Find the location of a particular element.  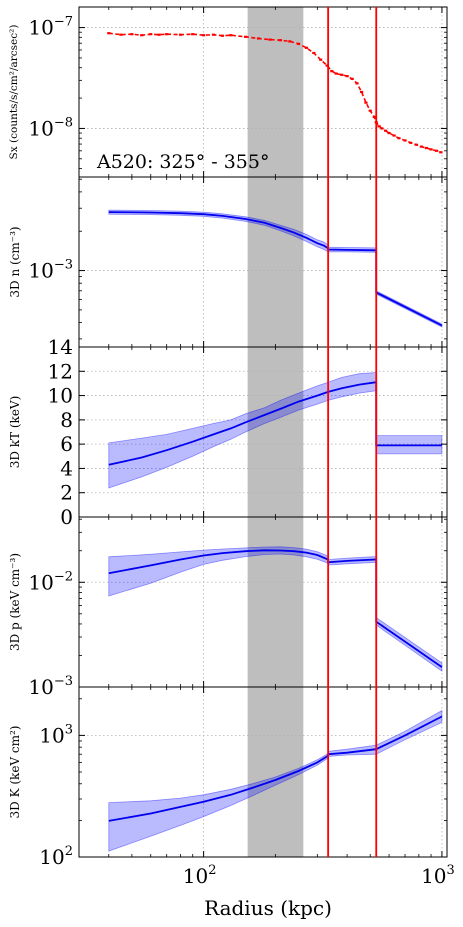

y-tick-label-exp: −8 is located at coordinates (63, 122).